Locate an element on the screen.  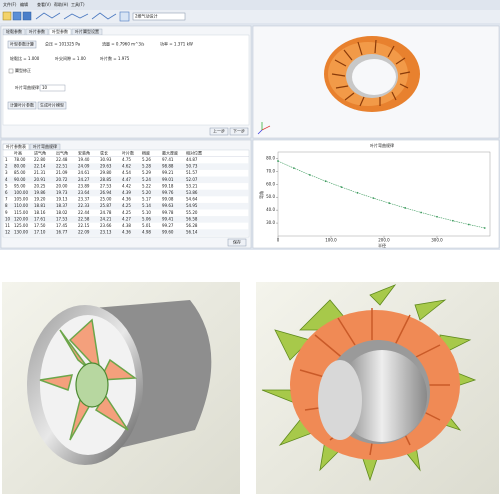
chart-panel is located at coordinates (376, 194).